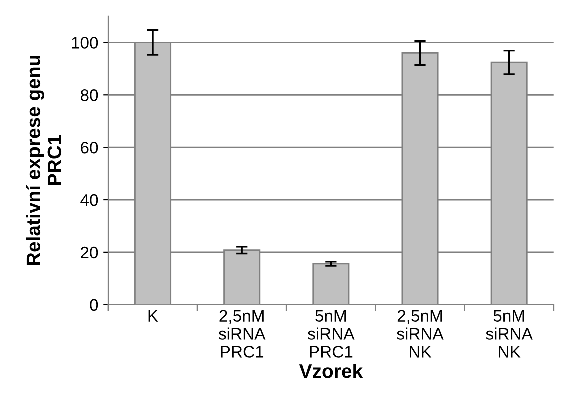 The width and height of the screenshot is (571, 412). Describe the element at coordinates (420, 334) in the screenshot. I see `x-tick-label: 2,5nM siRNA NK` at that location.